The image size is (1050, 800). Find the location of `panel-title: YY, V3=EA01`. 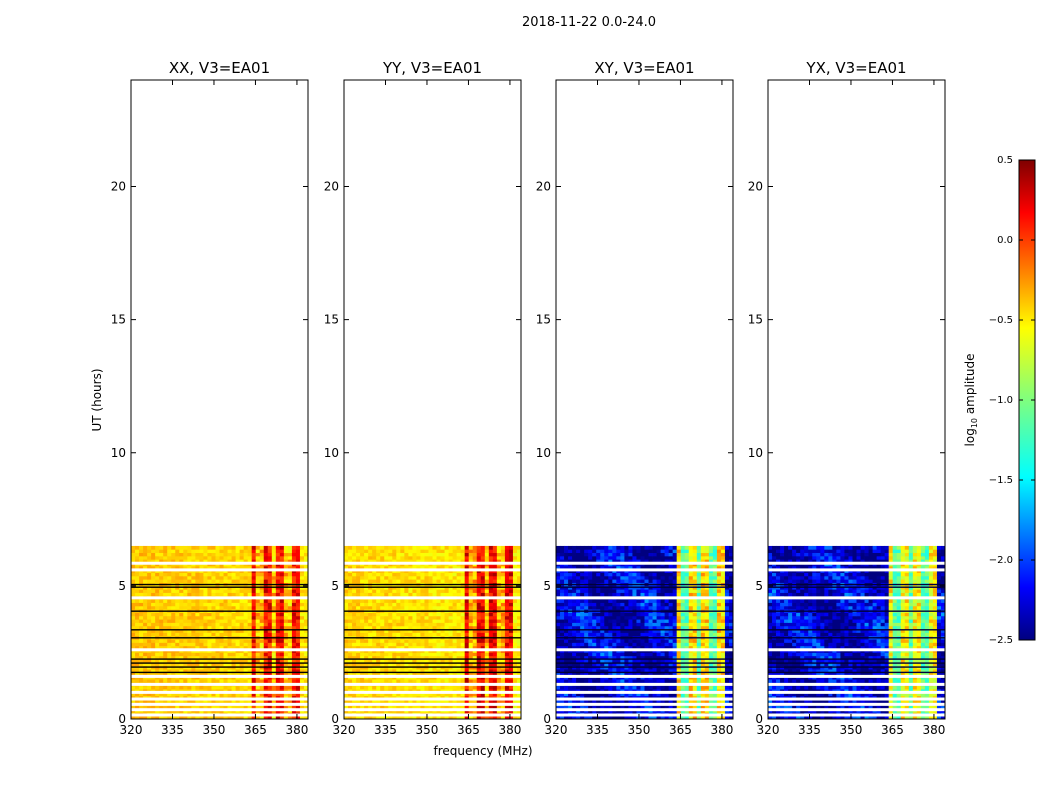

panel-title: YY, V3=EA01 is located at coordinates (432, 68).